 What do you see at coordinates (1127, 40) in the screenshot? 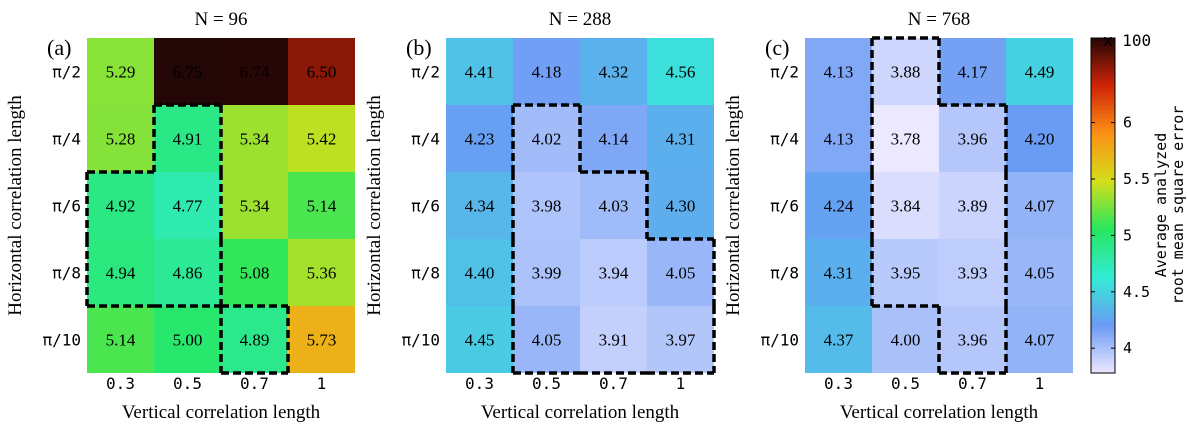
I see `colorbar-multiplier: x 100` at bounding box center [1127, 40].